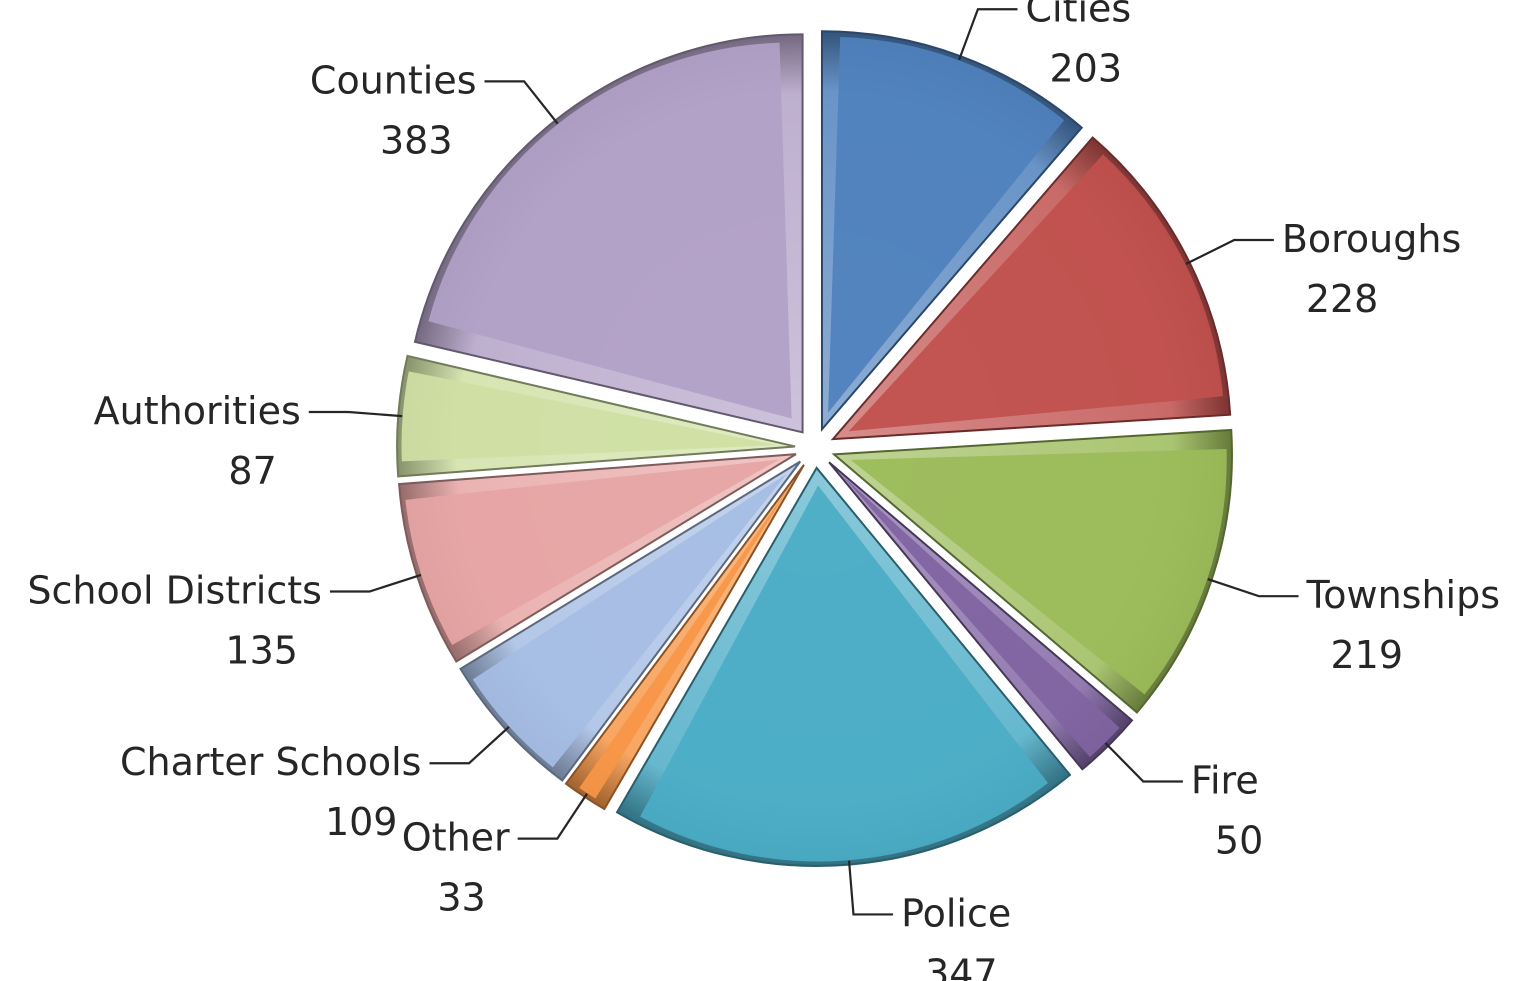  Describe the element at coordinates (1403, 595) in the screenshot. I see `label-townships: Townships` at that location.